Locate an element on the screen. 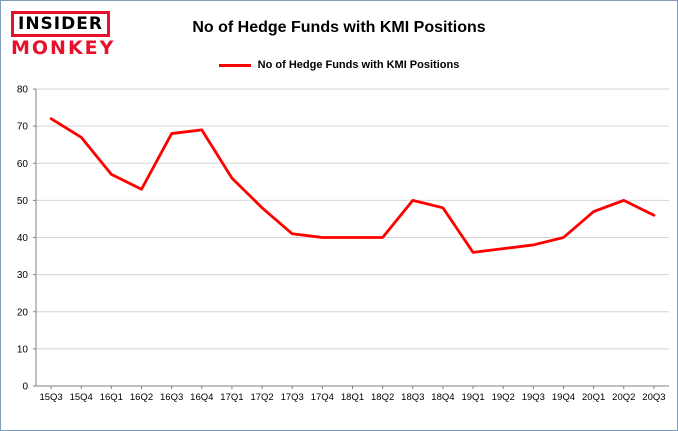 Image resolution: width=678 pixels, height=431 pixels. svg-text: 17Q1 is located at coordinates (231, 397).